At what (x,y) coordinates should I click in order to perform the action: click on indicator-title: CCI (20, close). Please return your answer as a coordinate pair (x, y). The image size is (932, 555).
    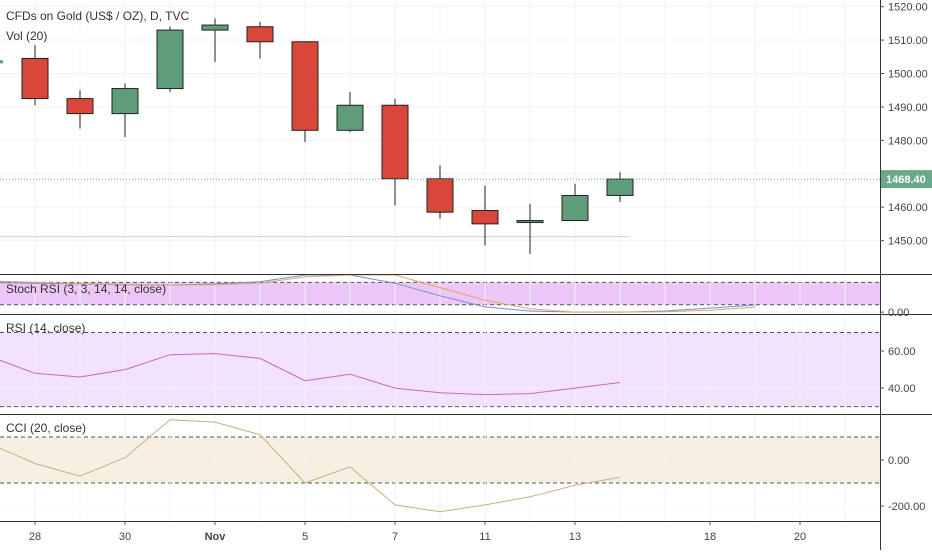
    Looking at the image, I should click on (46, 428).